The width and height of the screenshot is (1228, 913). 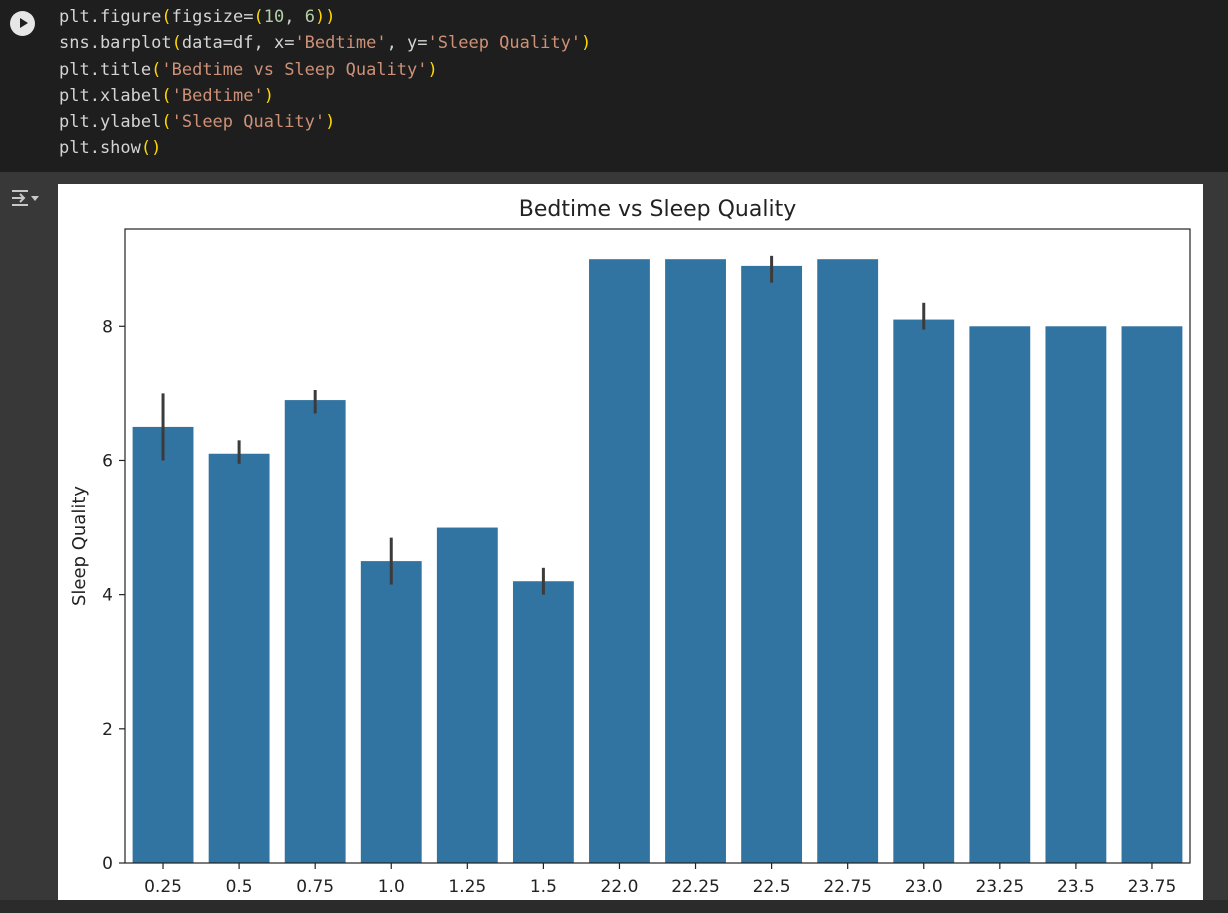 What do you see at coordinates (107, 461) in the screenshot?
I see `y-tick-label: 6` at bounding box center [107, 461].